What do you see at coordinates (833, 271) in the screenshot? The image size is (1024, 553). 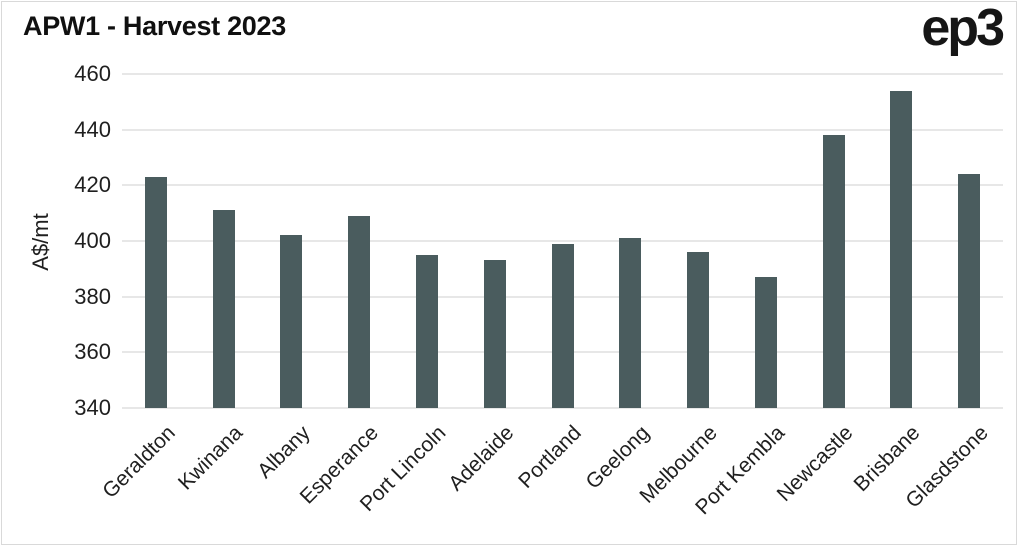 I see `bar-newcastle` at bounding box center [833, 271].